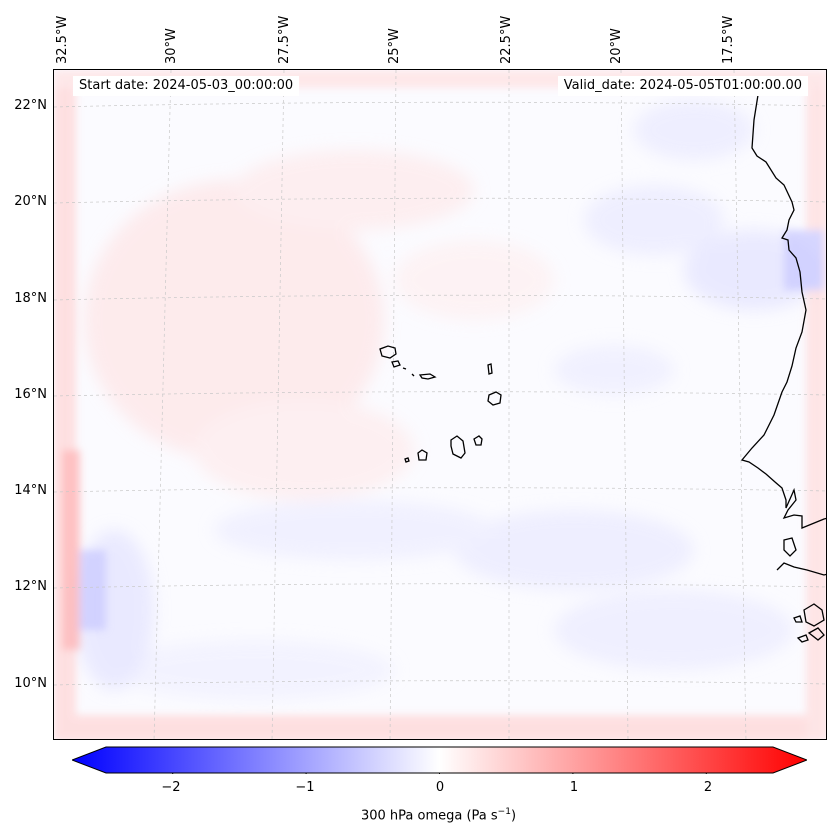 This screenshot has width=837, height=839. What do you see at coordinates (407, 460) in the screenshot?
I see `island-brava` at bounding box center [407, 460].